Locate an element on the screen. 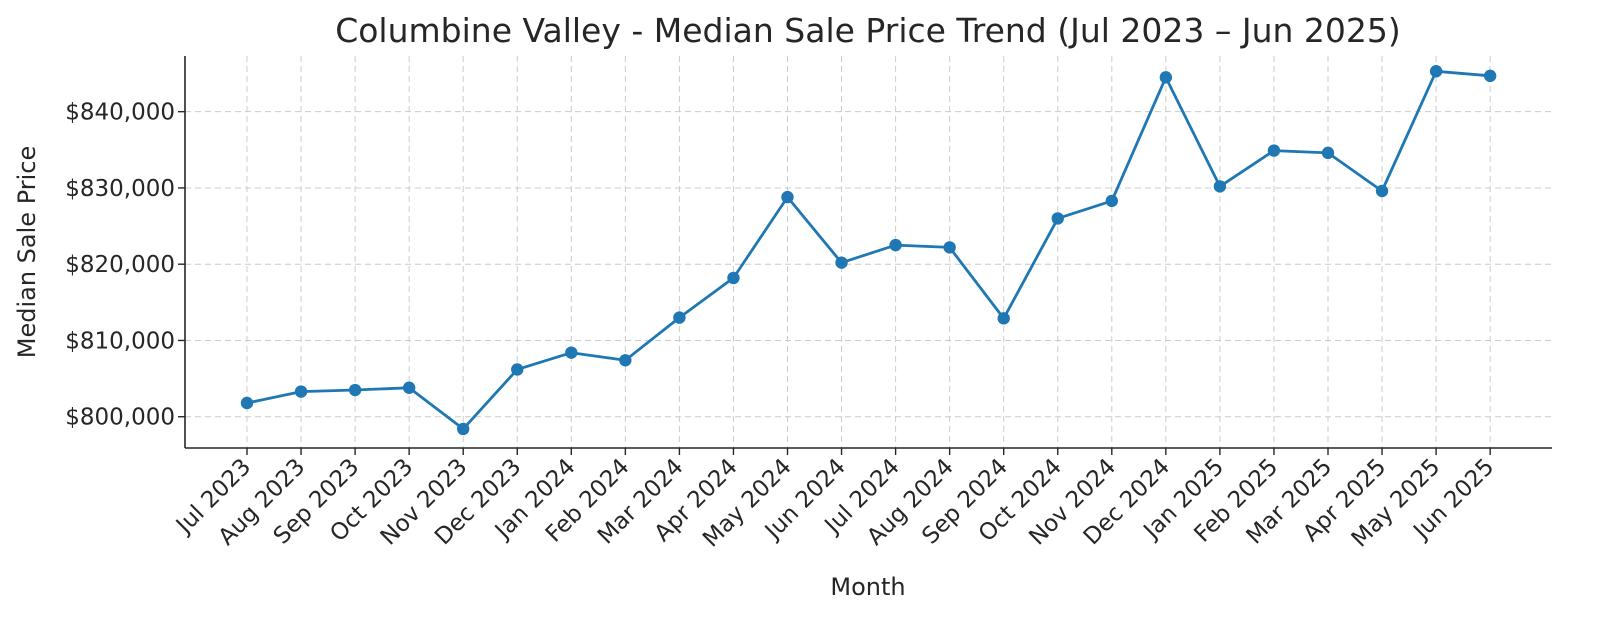 The image size is (1600, 630). y-tick-label: $810,000 is located at coordinates (120, 341).